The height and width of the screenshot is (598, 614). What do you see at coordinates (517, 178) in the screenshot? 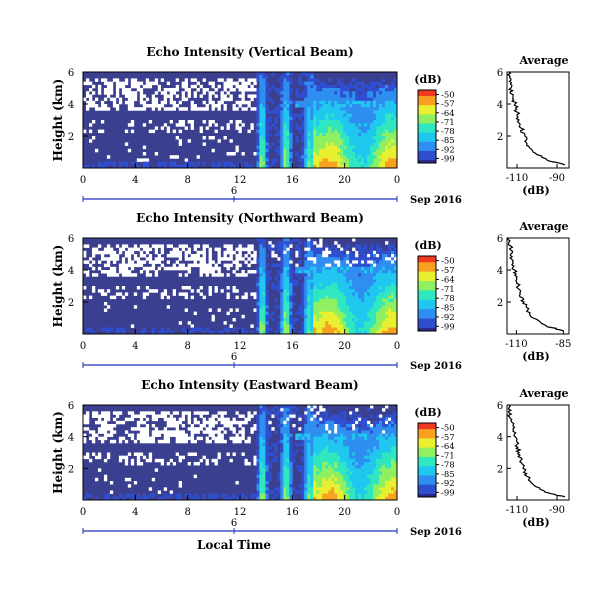
I see `profile-x-tick-label: -110` at bounding box center [517, 178].